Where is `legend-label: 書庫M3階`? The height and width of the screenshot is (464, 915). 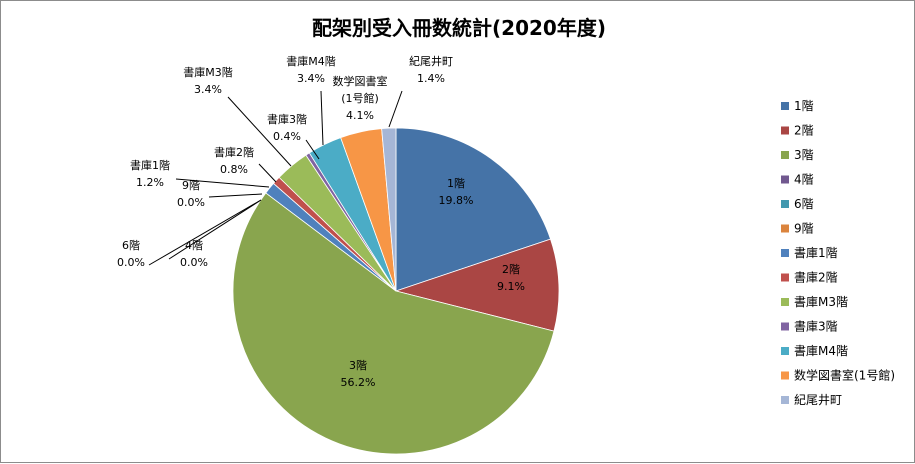
legend-label: 書庫M3階 is located at coordinates (821, 301).